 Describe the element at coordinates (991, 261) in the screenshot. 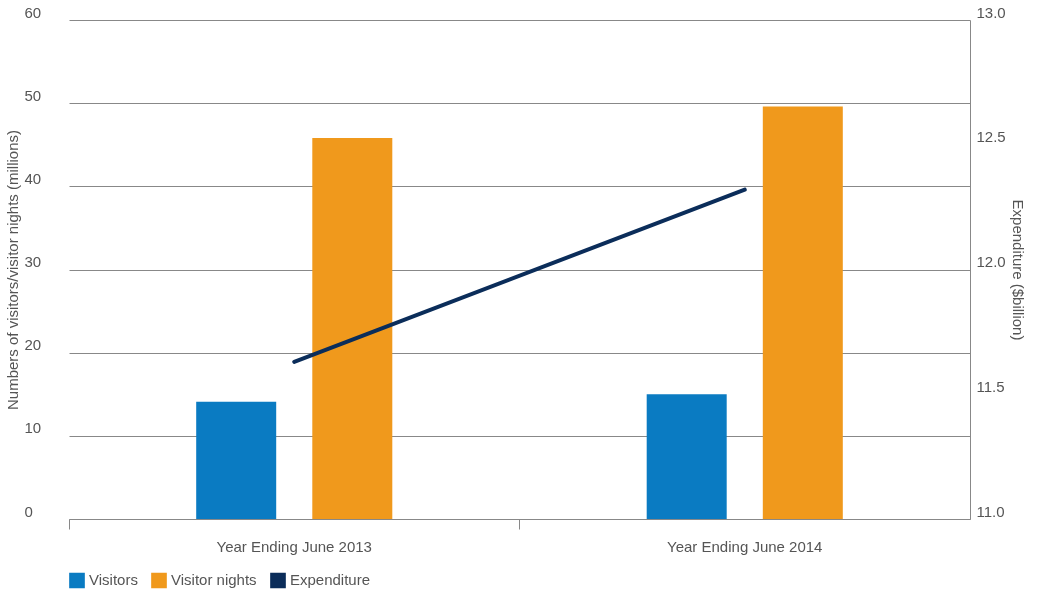

I see `y2-tick-label: 12.0` at that location.